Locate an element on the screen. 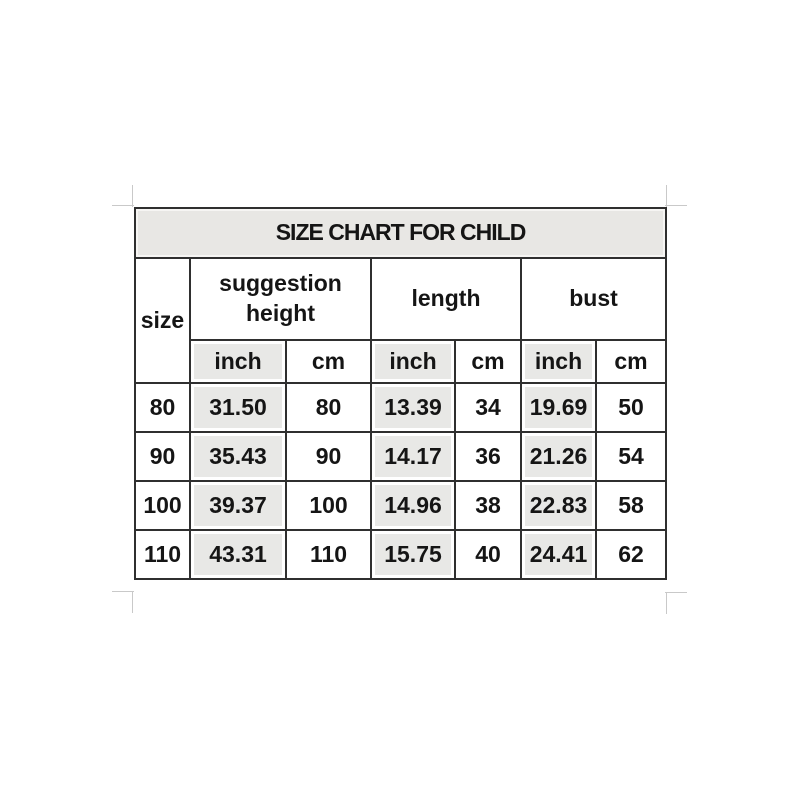 The height and width of the screenshot is (800, 800). subheader-bust-inch: inch is located at coordinates (558, 361).